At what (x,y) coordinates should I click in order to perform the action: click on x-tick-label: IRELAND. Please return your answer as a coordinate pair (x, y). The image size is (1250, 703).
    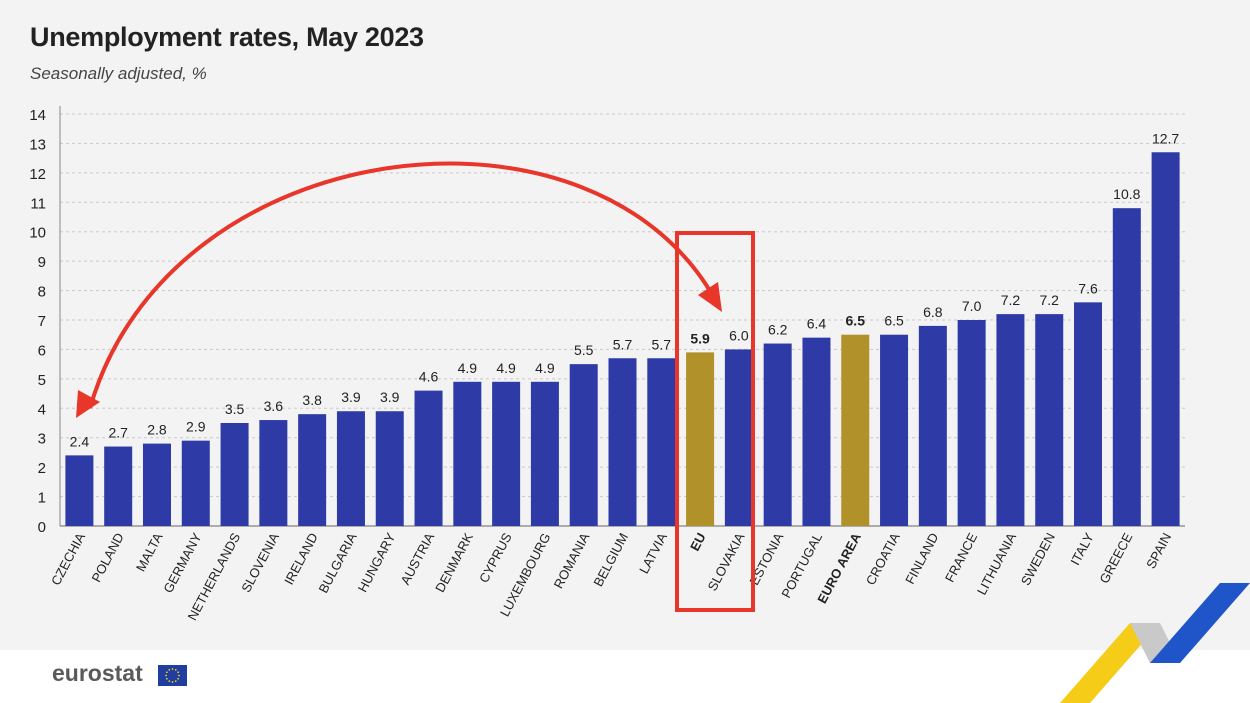
    Looking at the image, I should click on (301, 558).